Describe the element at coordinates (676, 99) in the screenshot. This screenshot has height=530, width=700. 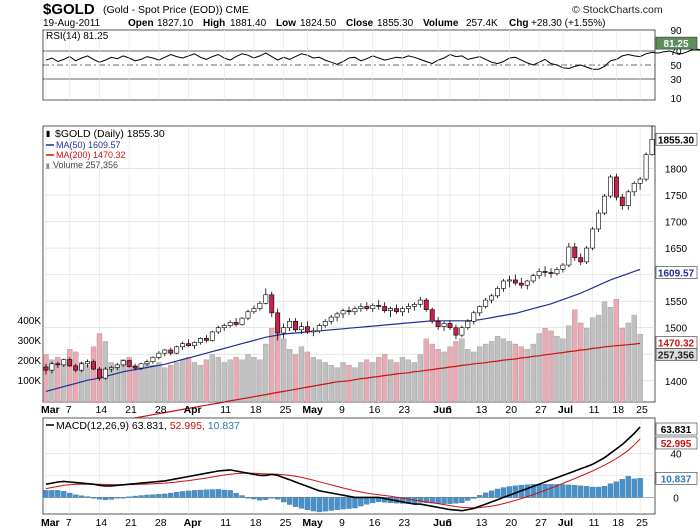
I see `rsi-tick-label: 10` at that location.